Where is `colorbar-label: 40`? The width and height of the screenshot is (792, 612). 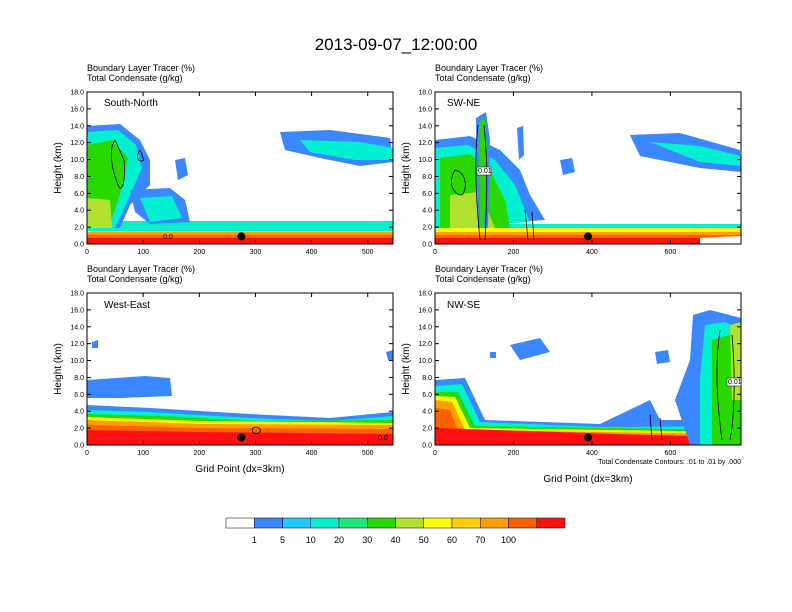 colorbar-label: 40 is located at coordinates (395, 540).